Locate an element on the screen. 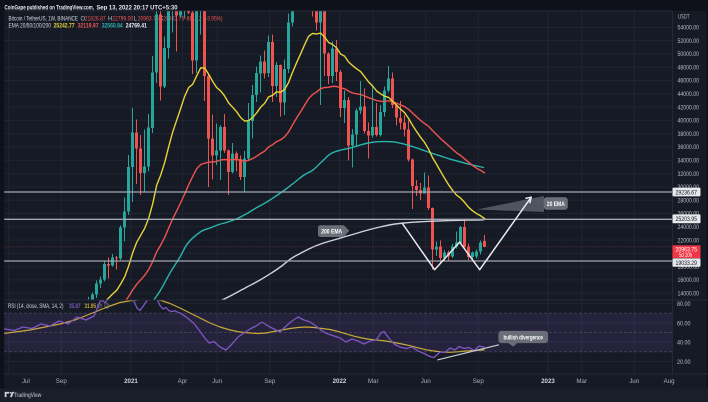 The image size is (708, 402). svg-text: 20.00 is located at coordinates (684, 363).